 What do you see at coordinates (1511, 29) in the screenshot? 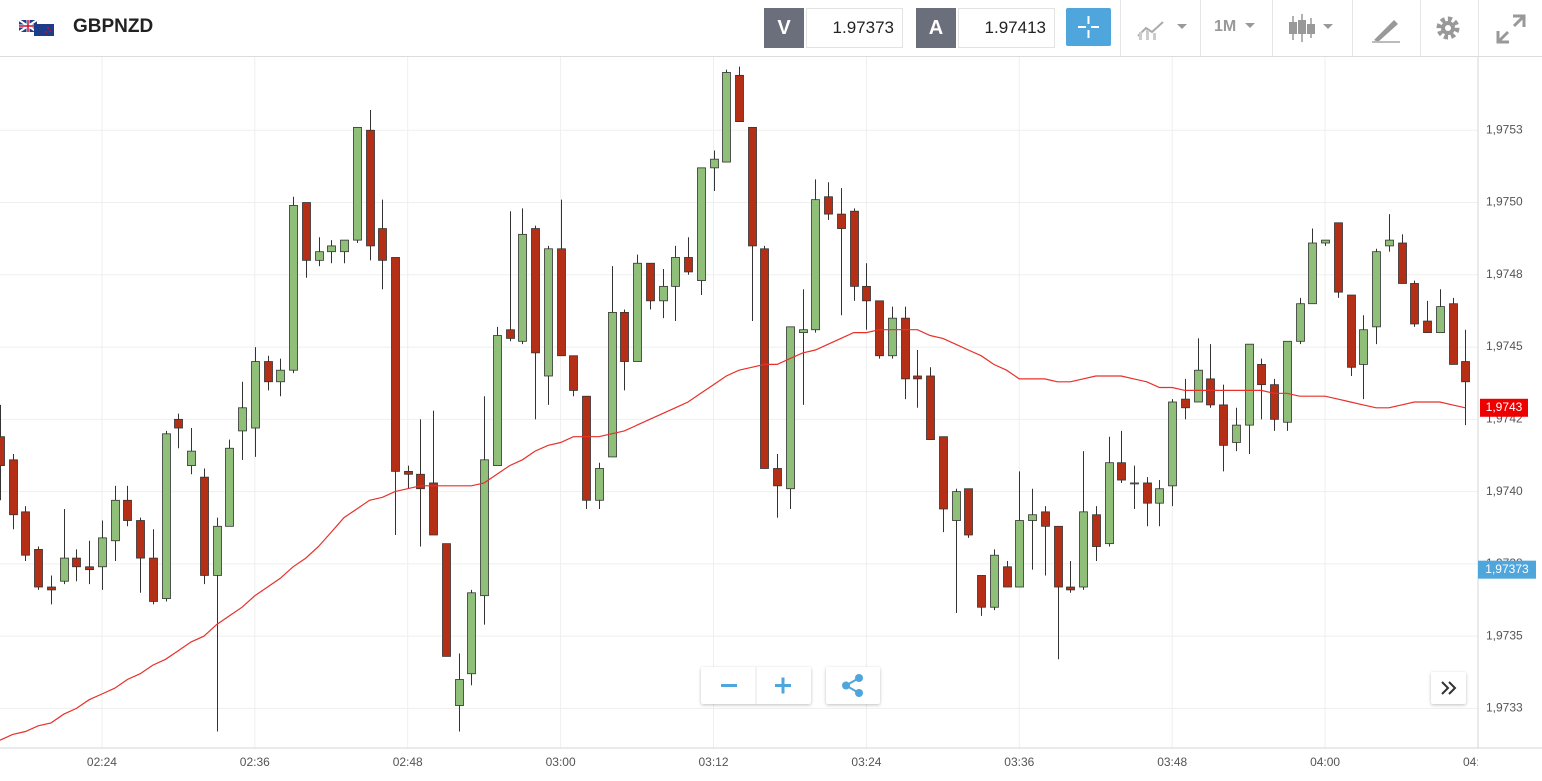
I see `fullscreen-button` at bounding box center [1511, 29].